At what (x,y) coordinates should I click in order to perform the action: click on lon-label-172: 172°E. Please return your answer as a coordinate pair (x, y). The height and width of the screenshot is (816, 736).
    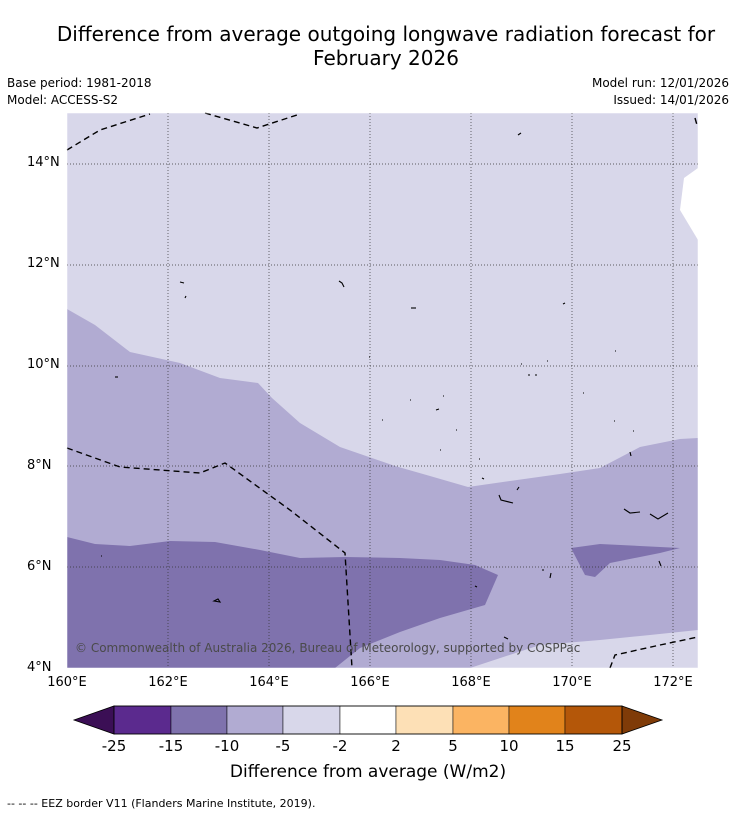
    Looking at the image, I should click on (673, 682).